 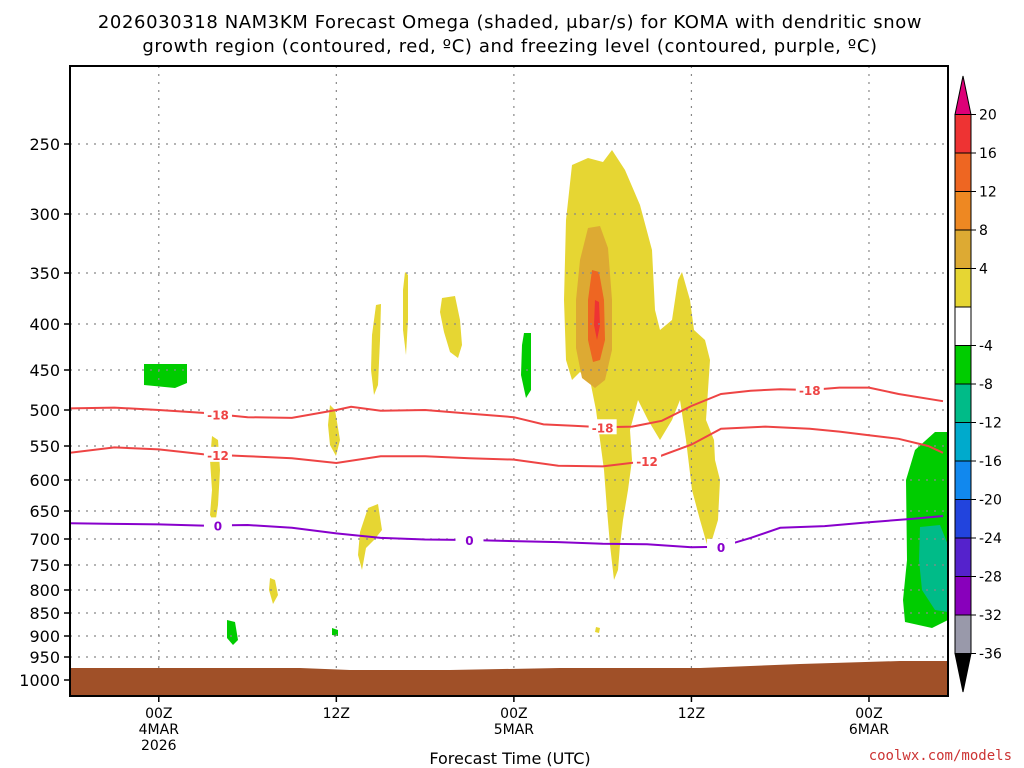 What do you see at coordinates (983, 270) in the screenshot?
I see `colorbar-label: 4` at bounding box center [983, 270].